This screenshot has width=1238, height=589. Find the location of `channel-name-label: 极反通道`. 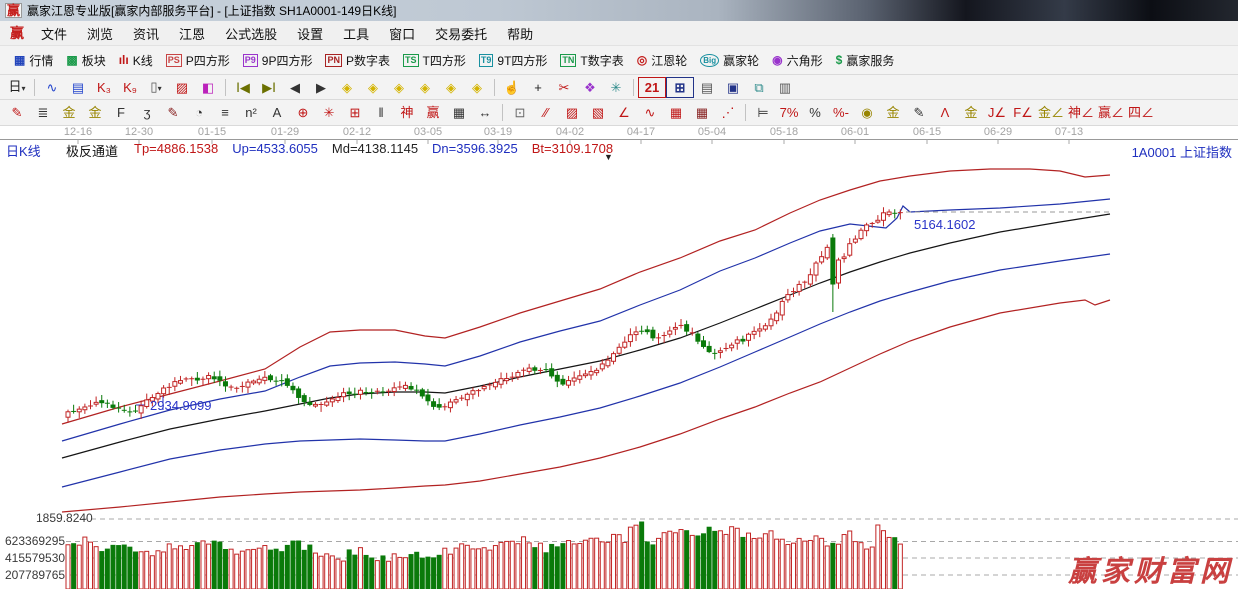

channel-name-label: 极反通道 is located at coordinates (92, 151).